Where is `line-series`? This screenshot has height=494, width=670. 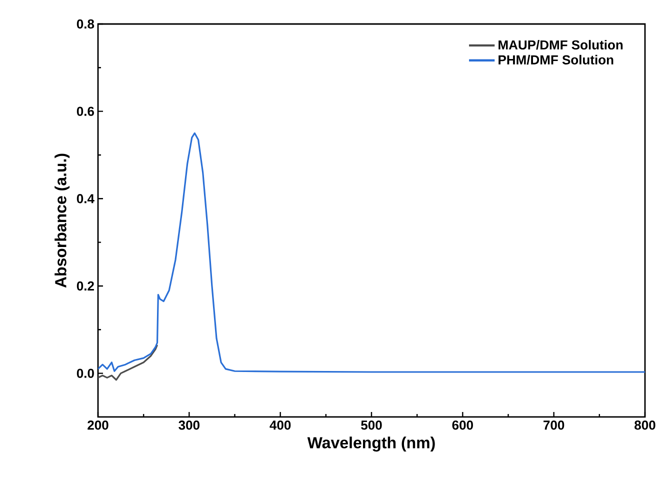
line-series is located at coordinates (128, 362).